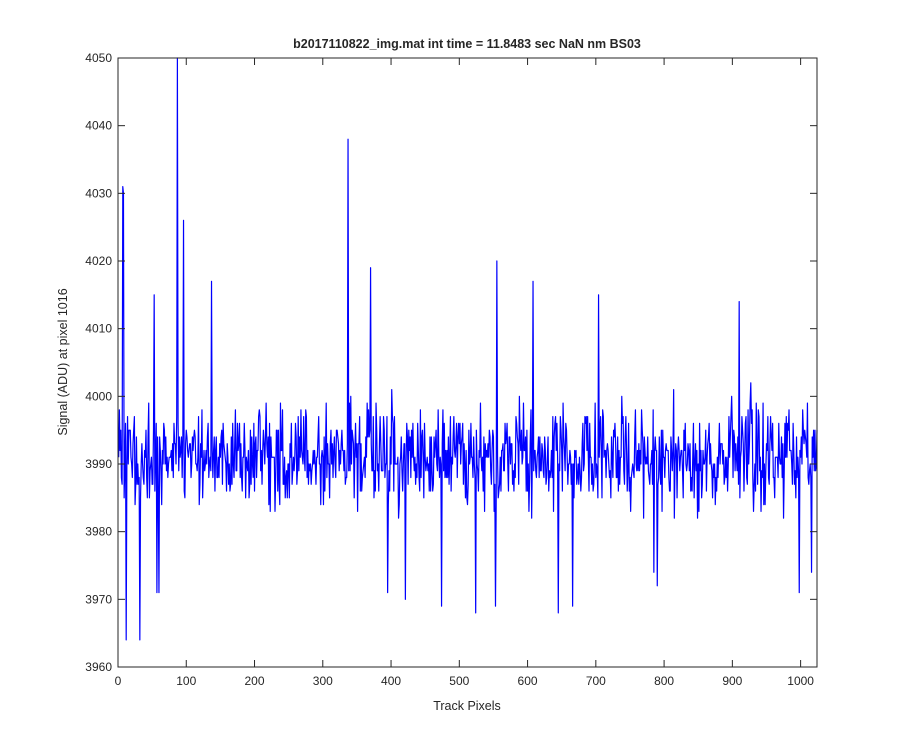  I want to click on y-tick-label: 3990, so click(98, 464).